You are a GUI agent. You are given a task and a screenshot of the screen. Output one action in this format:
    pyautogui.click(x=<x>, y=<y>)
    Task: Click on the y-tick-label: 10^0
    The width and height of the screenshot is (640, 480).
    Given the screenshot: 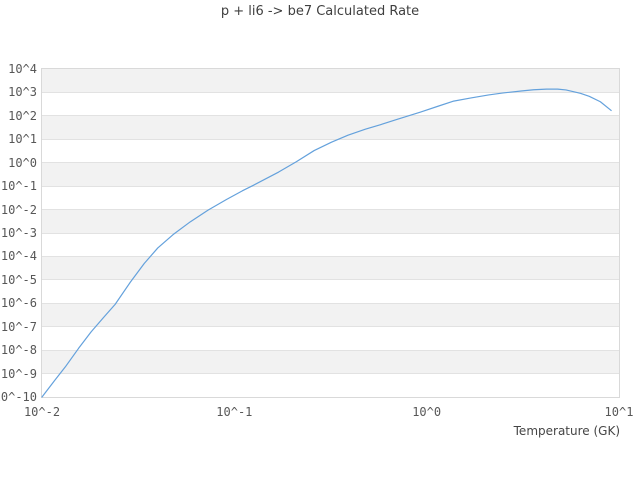 What is the action you would take?
    pyautogui.click(x=22, y=162)
    